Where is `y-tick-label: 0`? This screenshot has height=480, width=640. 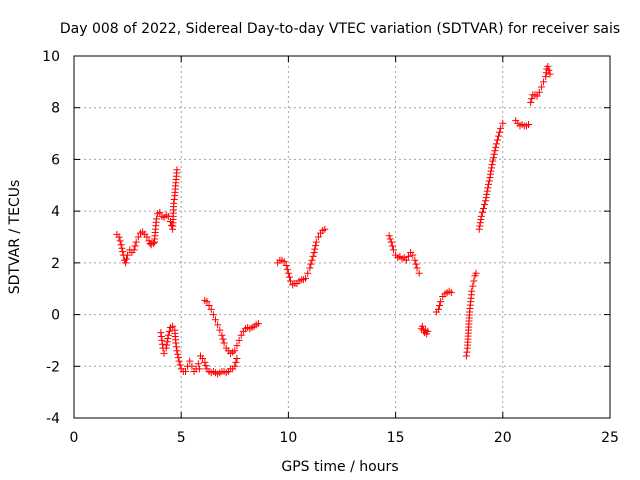 y-tick-label: 0 is located at coordinates (55, 316).